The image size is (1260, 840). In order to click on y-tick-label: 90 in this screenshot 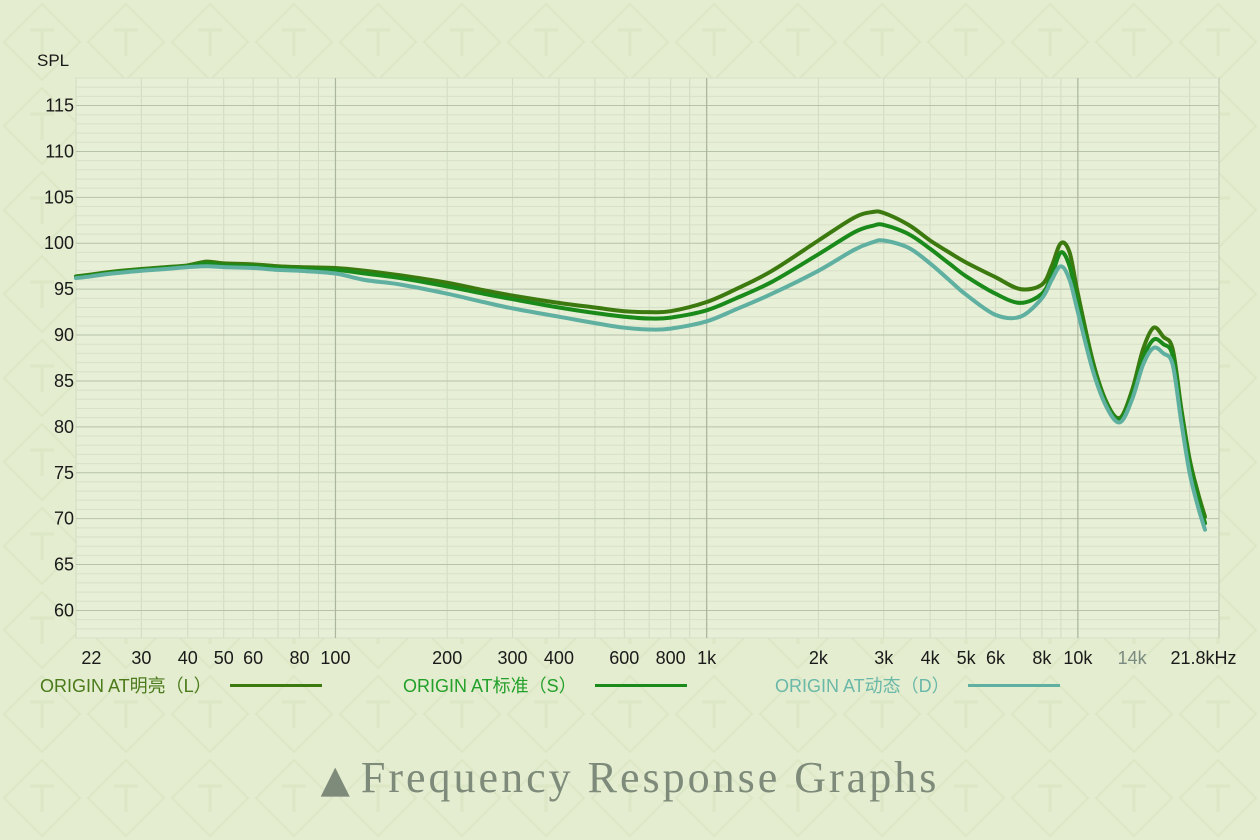, I will do `click(64, 335)`.